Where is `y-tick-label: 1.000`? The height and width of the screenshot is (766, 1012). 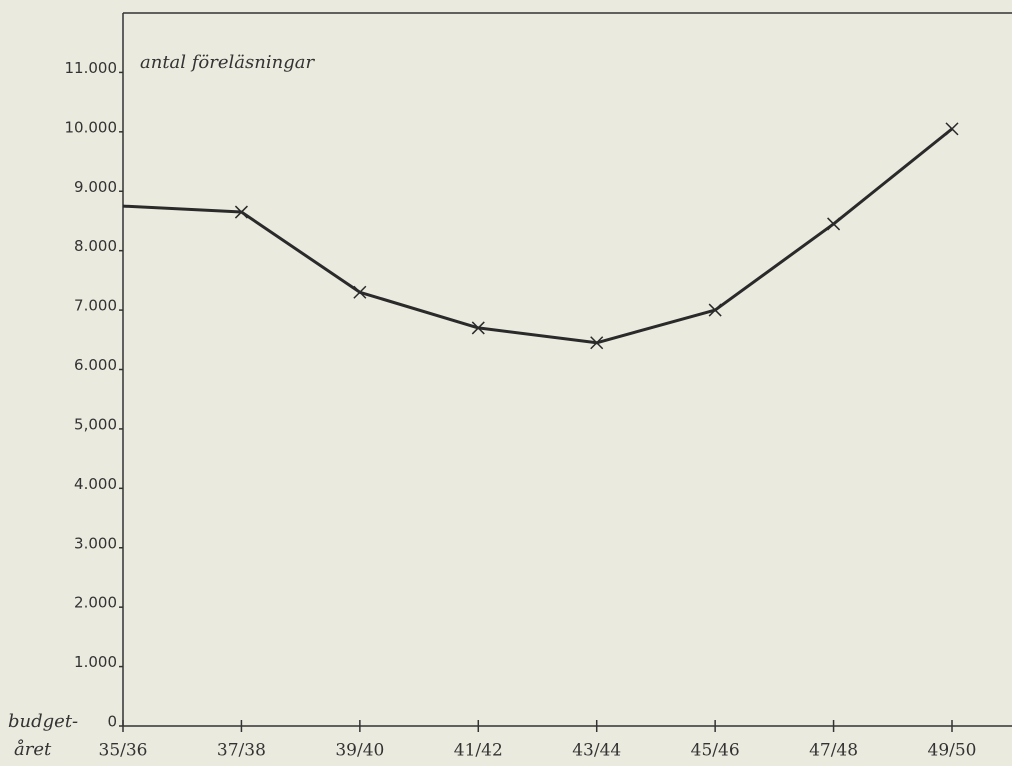
y-tick-label: 1.000 is located at coordinates (95, 662).